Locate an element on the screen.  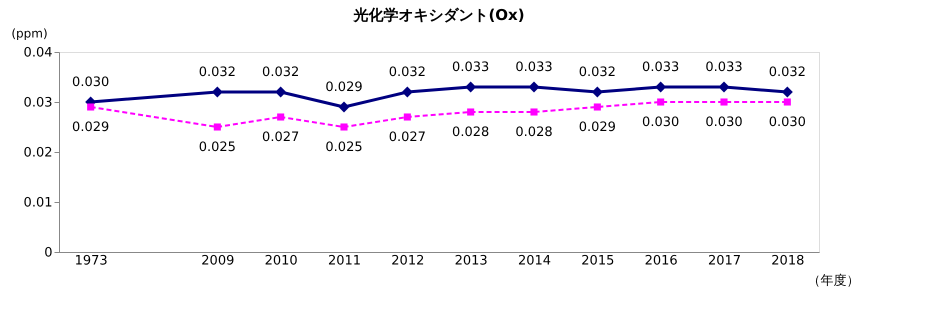
x-tick-label: 2016 is located at coordinates (661, 261).